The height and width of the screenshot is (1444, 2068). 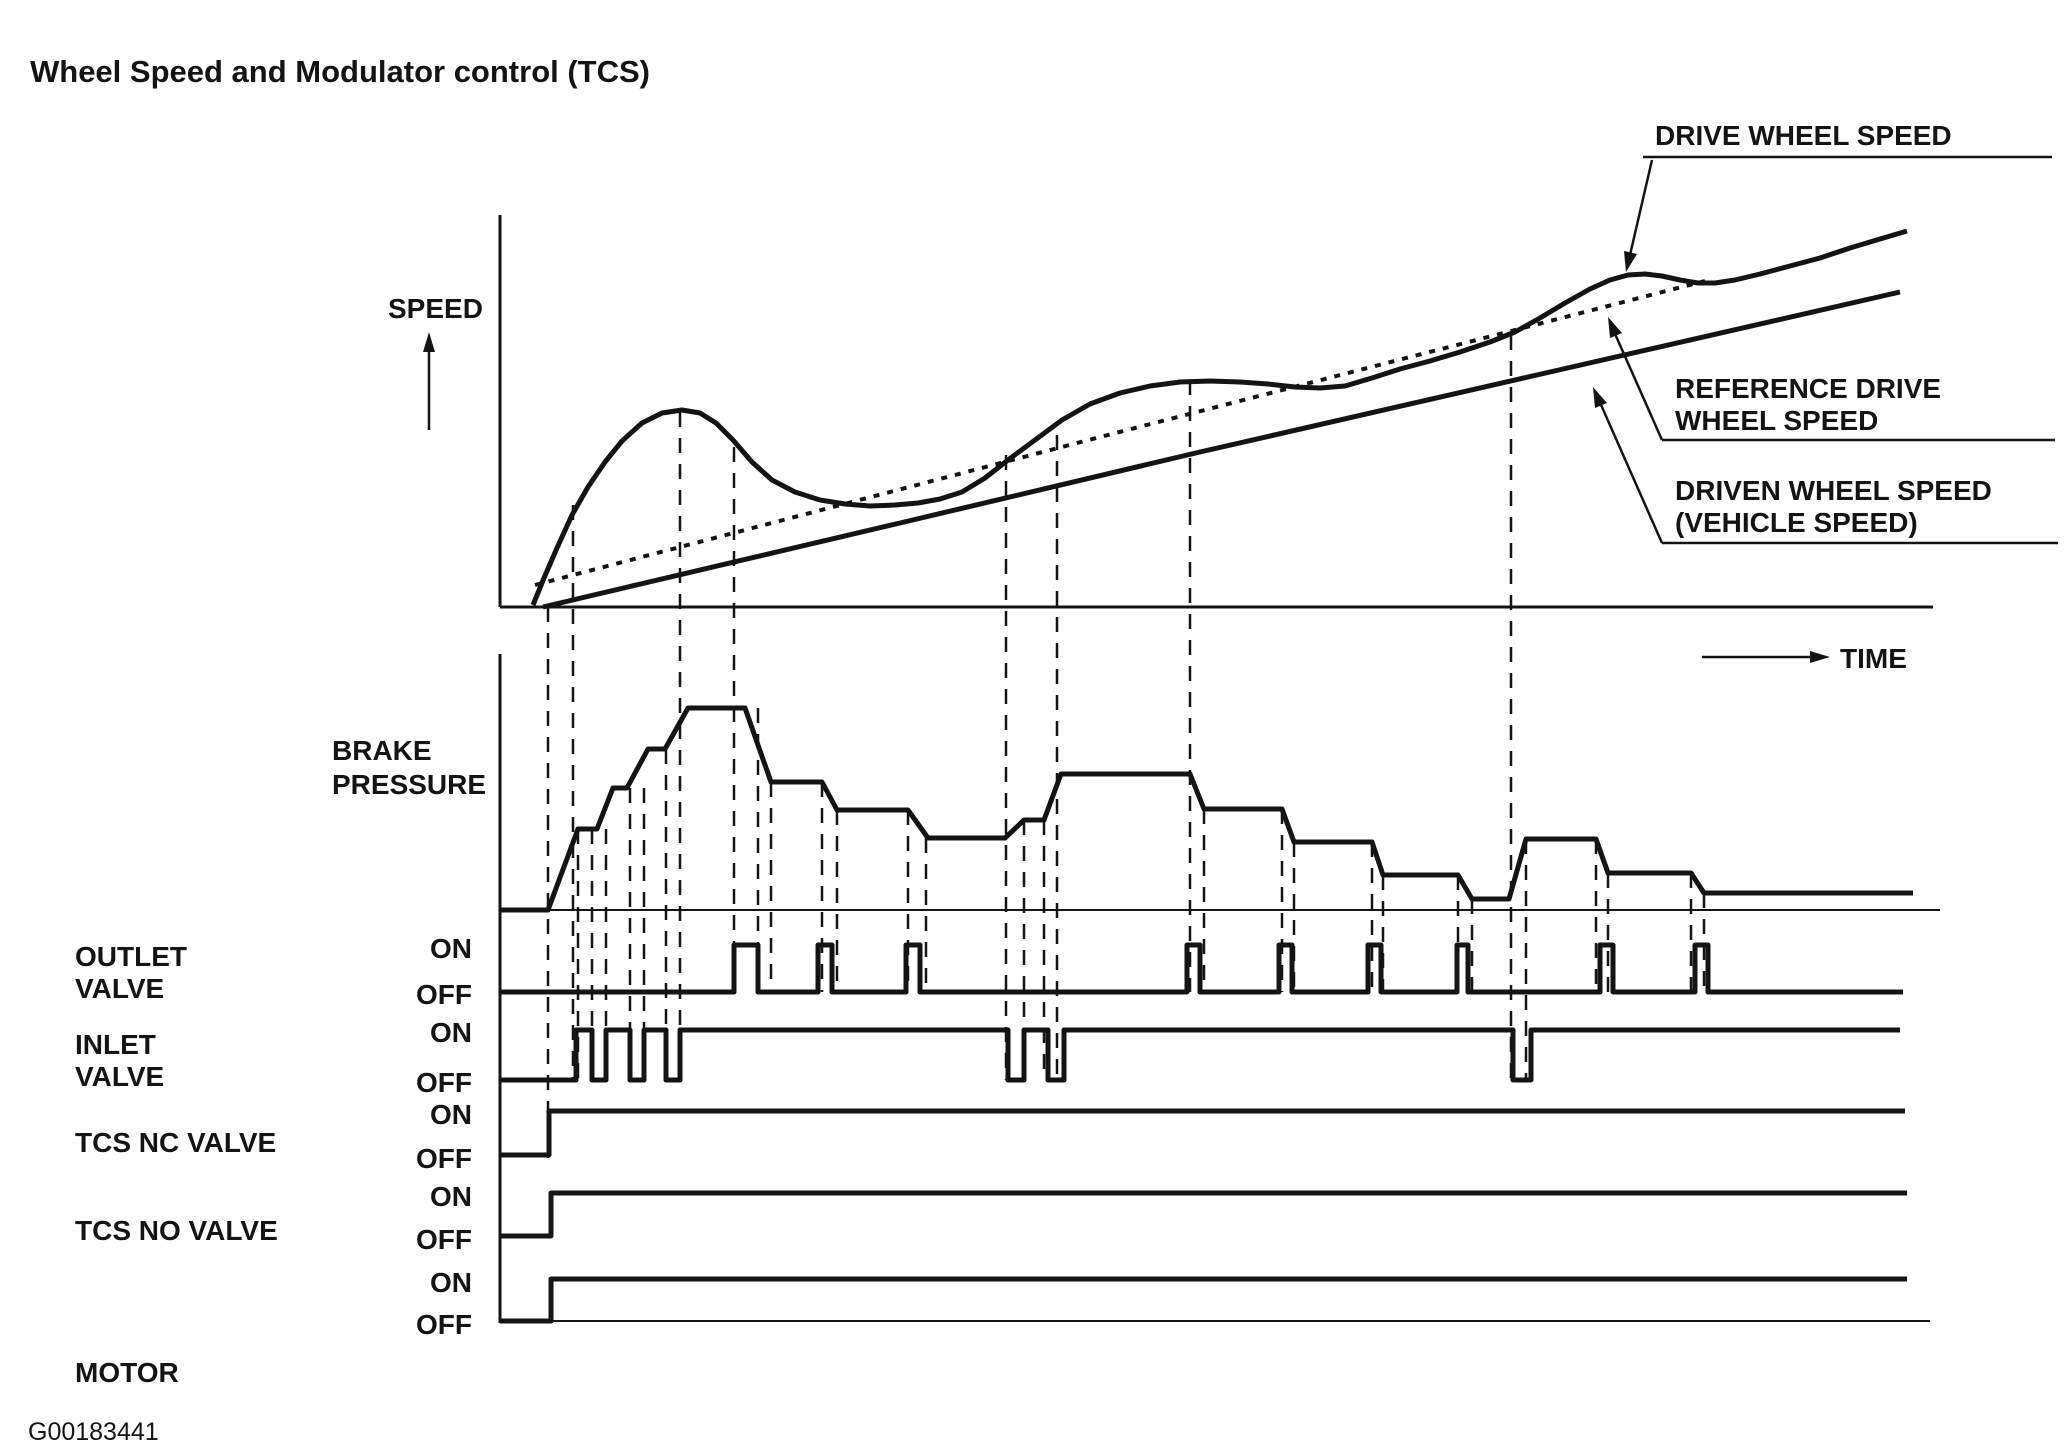 I want to click on signal-trace-motor, so click(x=1203, y=1300).